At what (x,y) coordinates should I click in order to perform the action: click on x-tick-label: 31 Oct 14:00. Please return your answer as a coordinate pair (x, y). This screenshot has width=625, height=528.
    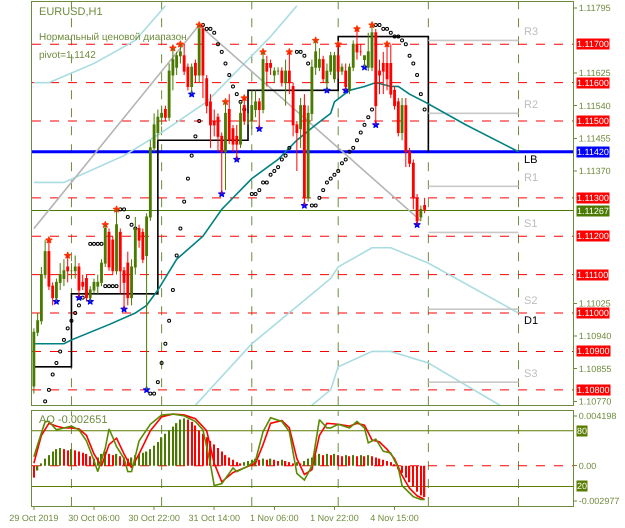
    Looking at the image, I should click on (214, 517).